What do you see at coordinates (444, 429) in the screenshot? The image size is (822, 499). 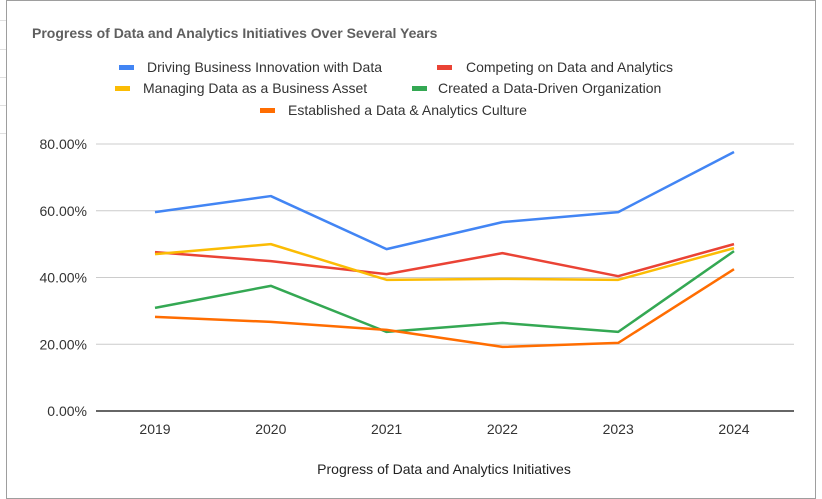 I see `x-axis-ticks: 2019 2020 2021 2022 2023 2024` at bounding box center [444, 429].